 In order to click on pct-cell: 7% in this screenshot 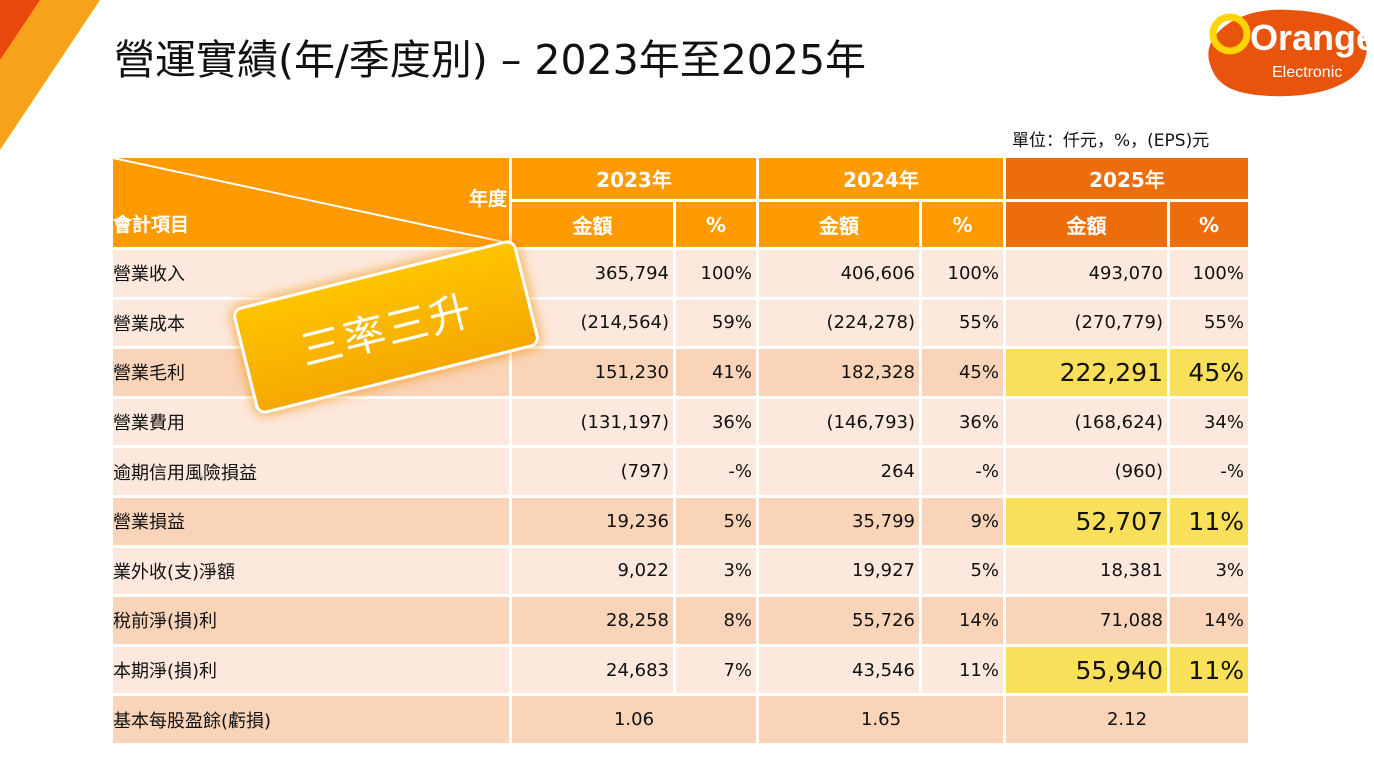, I will do `click(716, 670)`.